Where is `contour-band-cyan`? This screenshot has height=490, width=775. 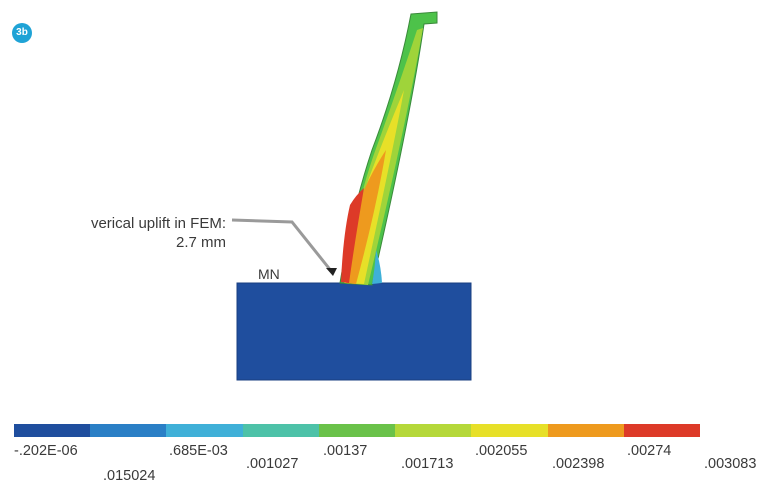 contour-band-cyan is located at coordinates (377, 267).